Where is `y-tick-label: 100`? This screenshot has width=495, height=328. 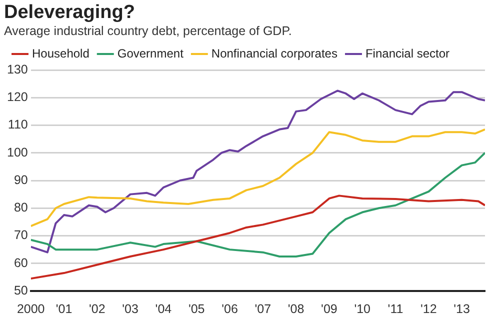
y-tick-label: 100 is located at coordinates (17, 152).